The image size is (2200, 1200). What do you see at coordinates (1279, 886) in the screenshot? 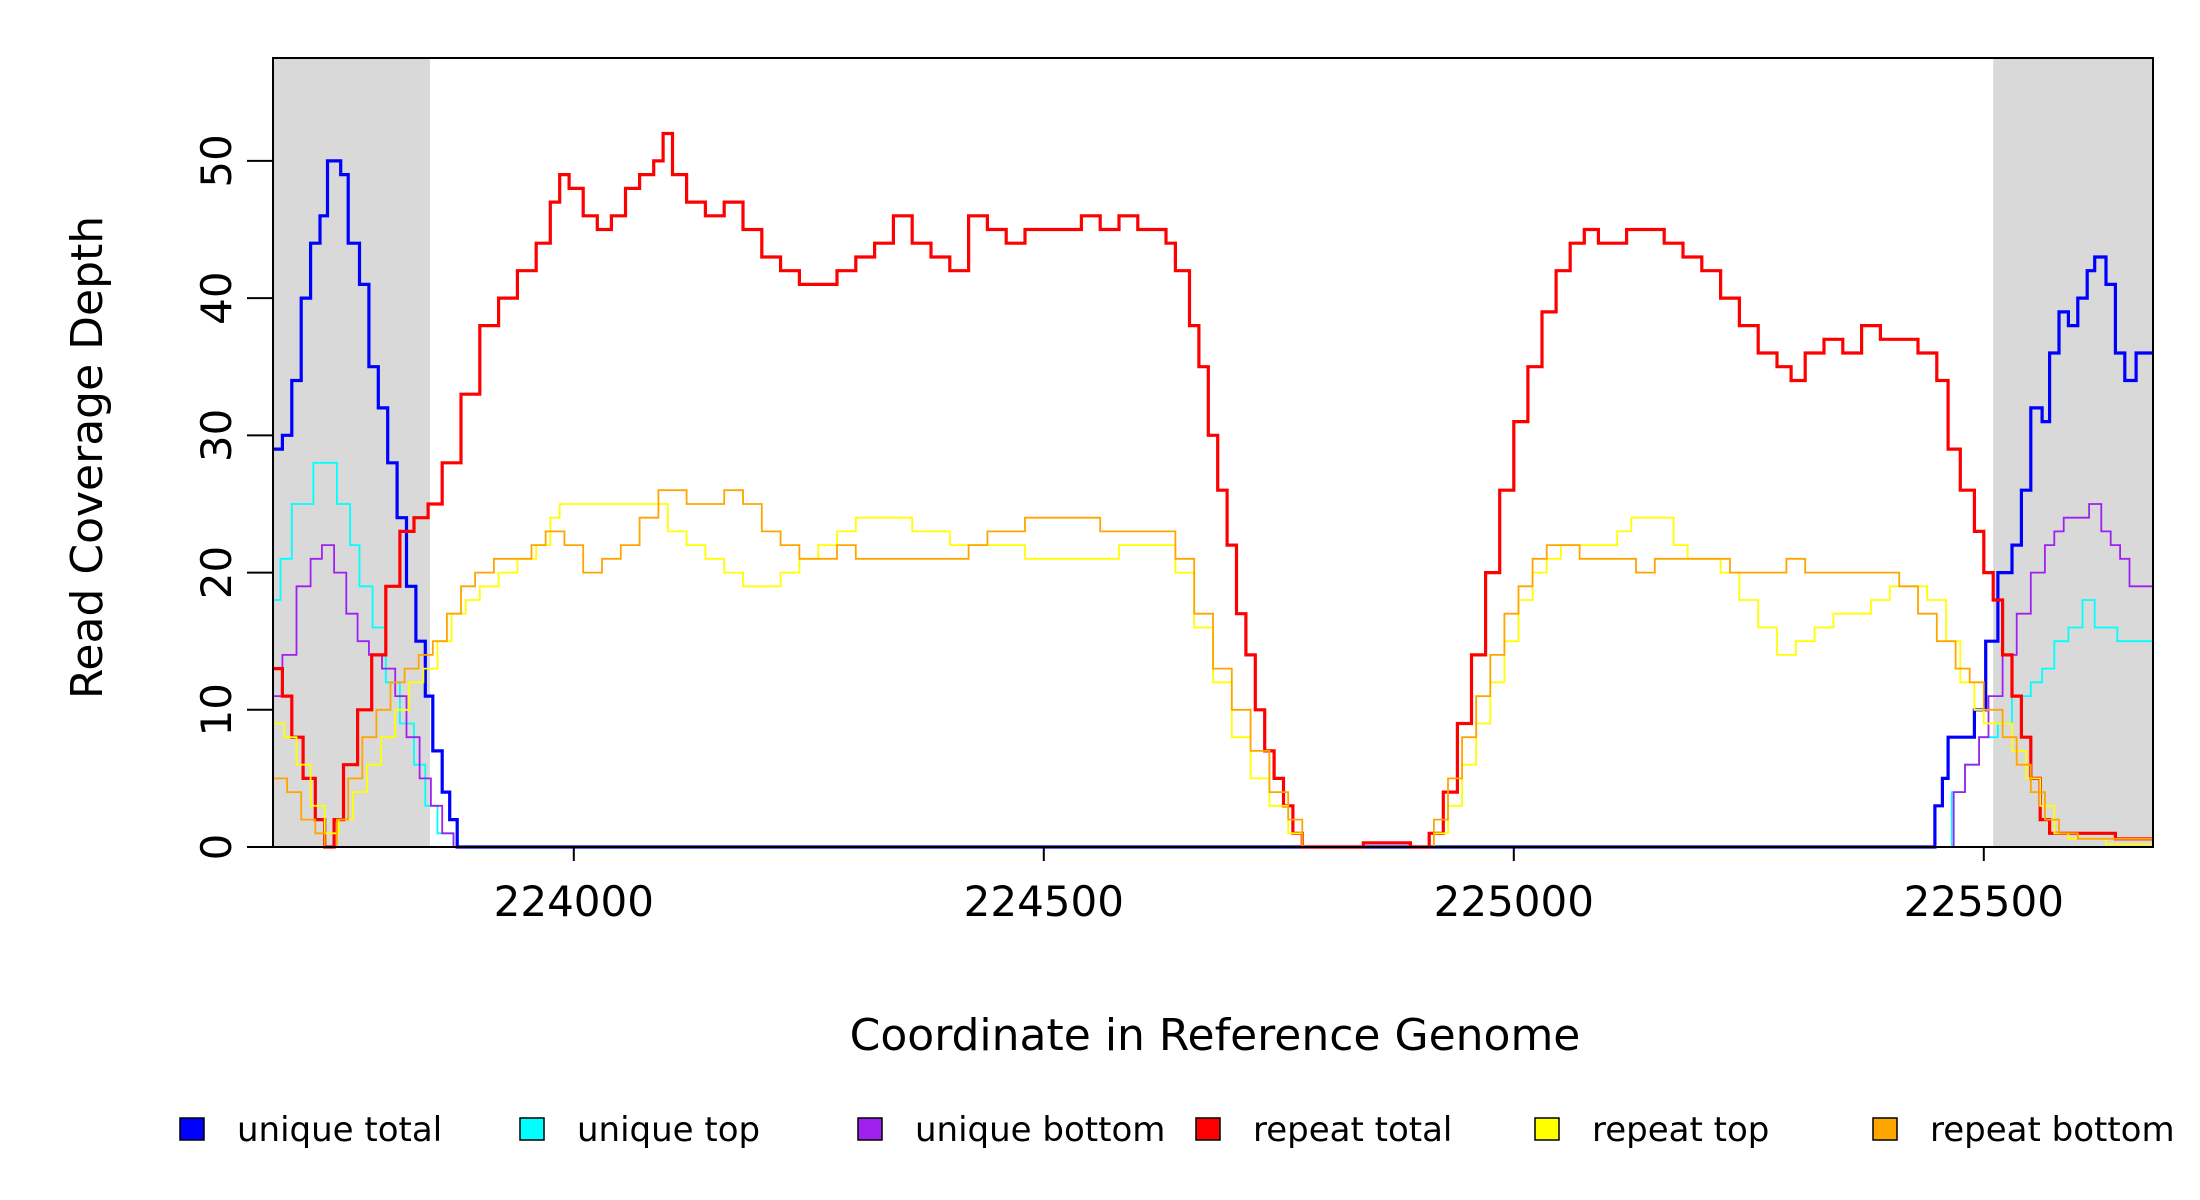
I see `x-axis: 224000 224500 225000 225500` at bounding box center [1279, 886].